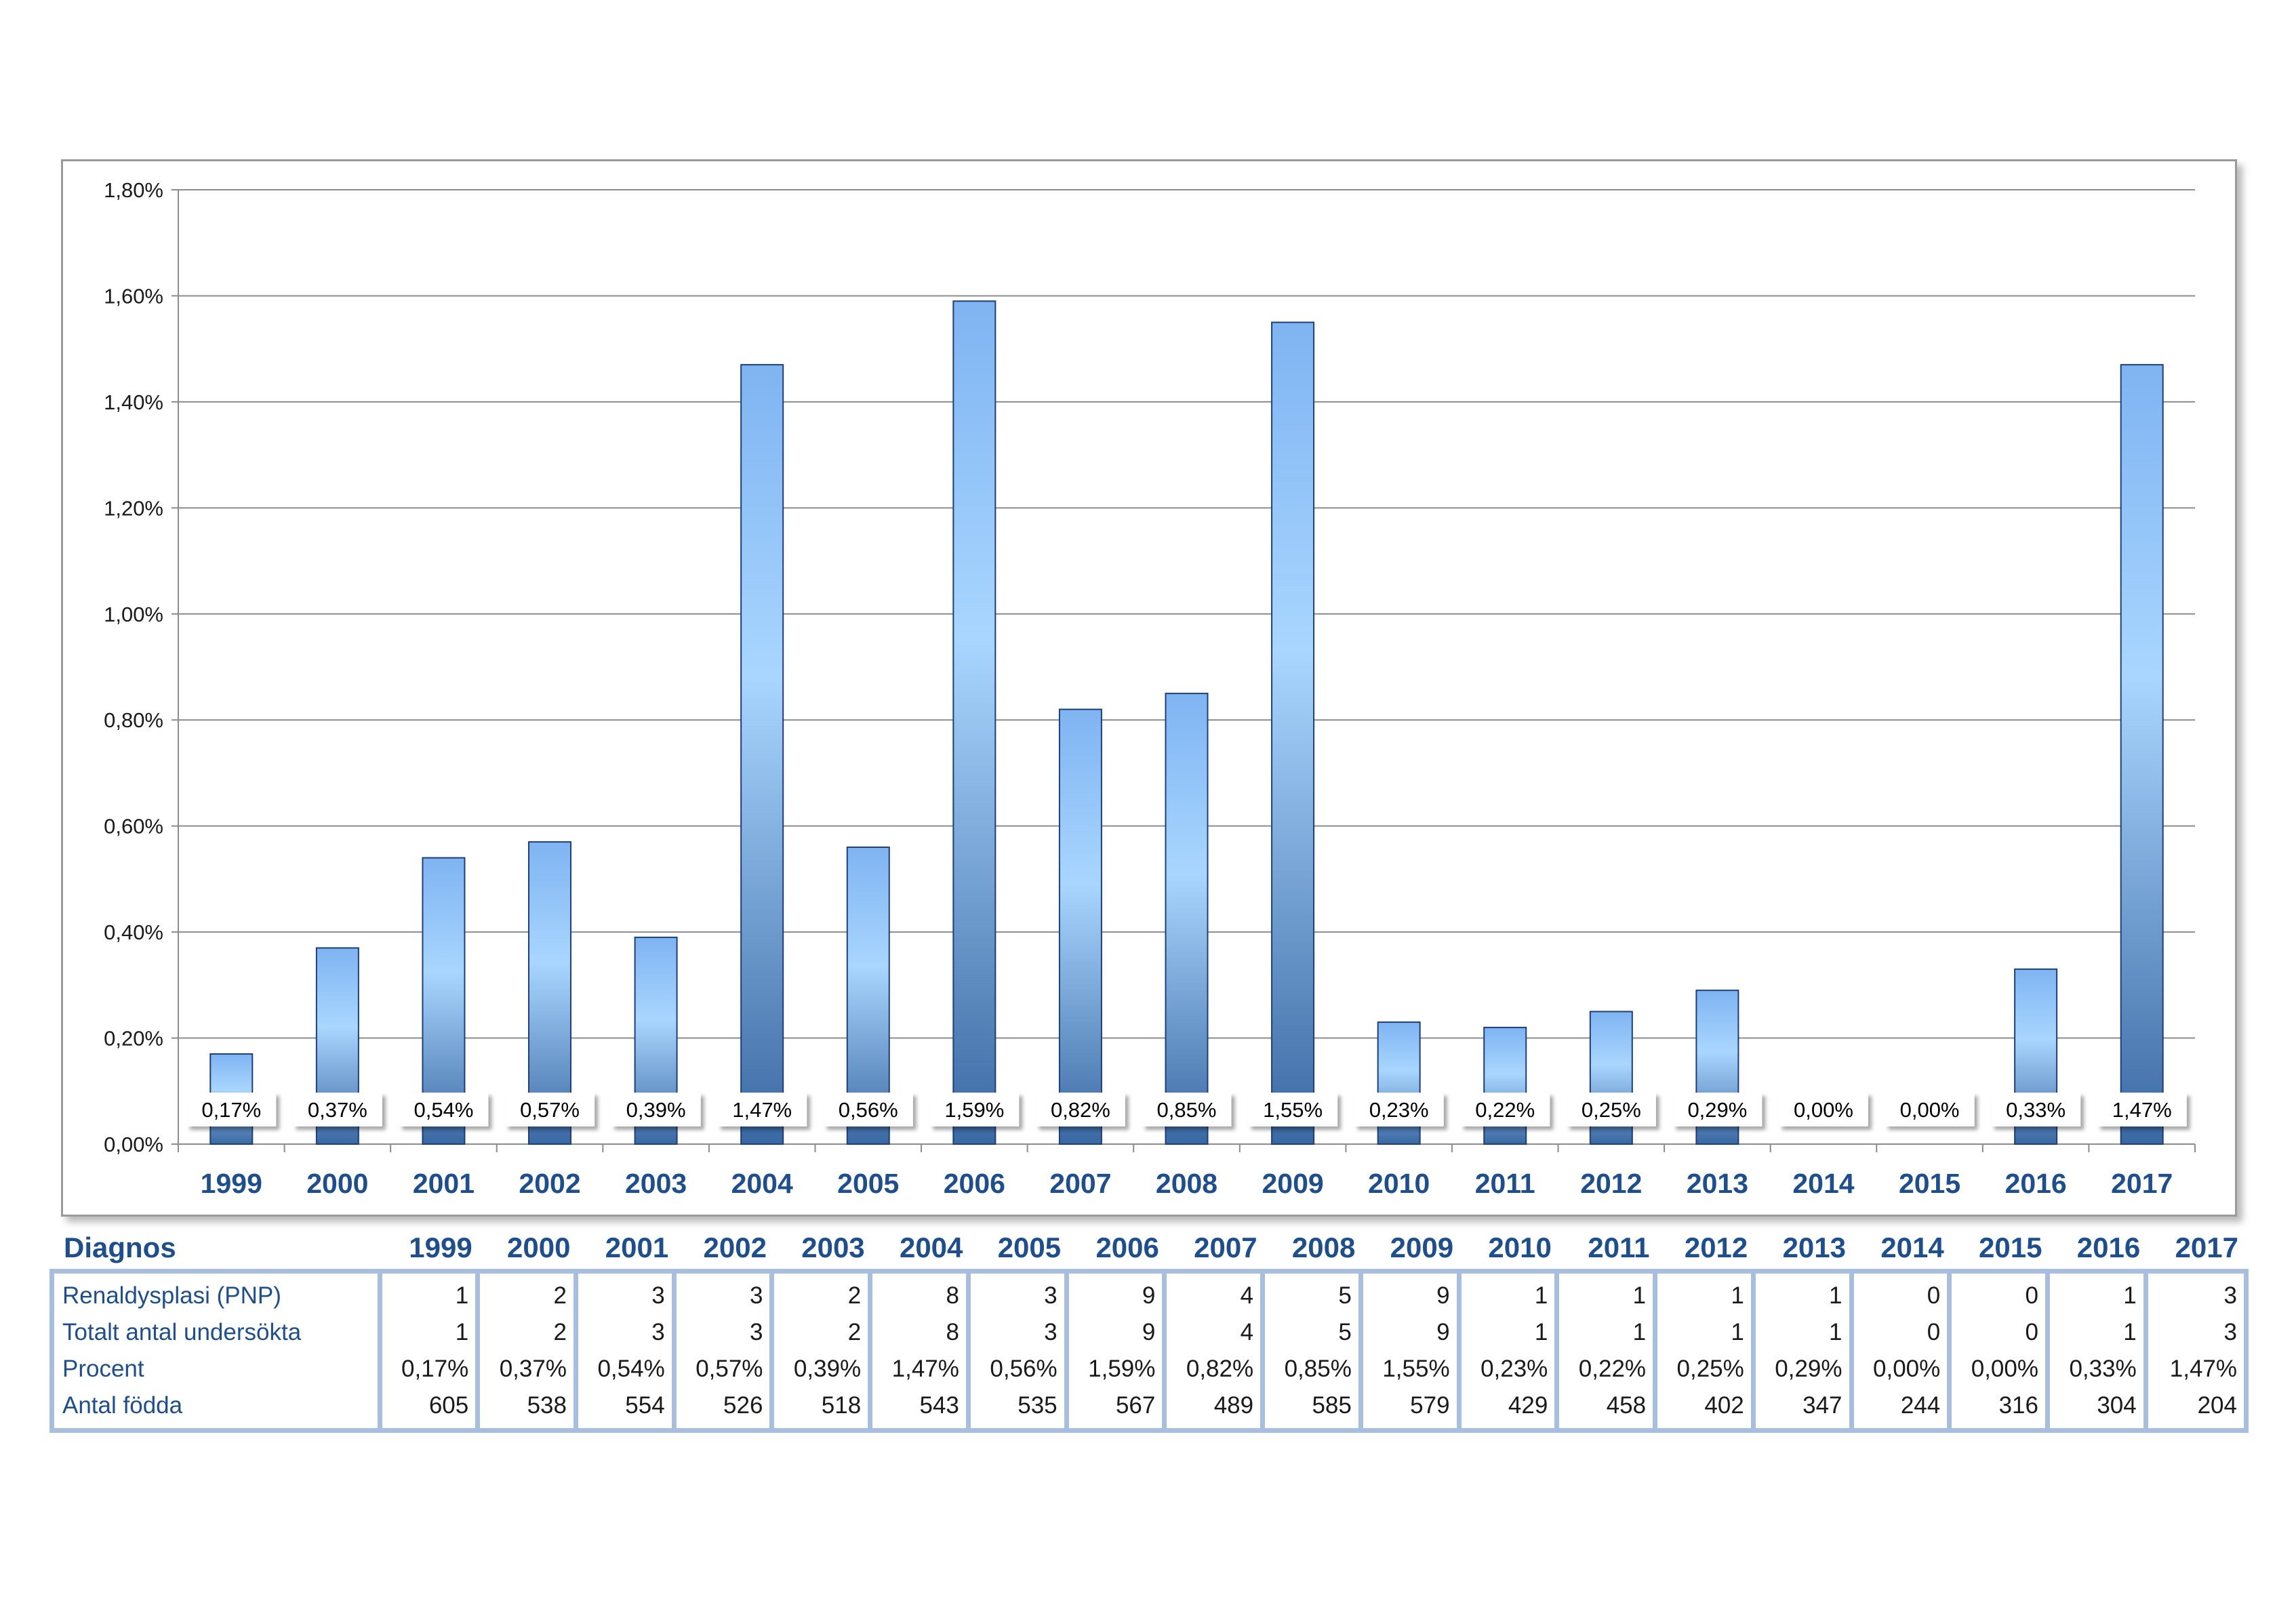  I want to click on header-year: 2001, so click(637, 1247).